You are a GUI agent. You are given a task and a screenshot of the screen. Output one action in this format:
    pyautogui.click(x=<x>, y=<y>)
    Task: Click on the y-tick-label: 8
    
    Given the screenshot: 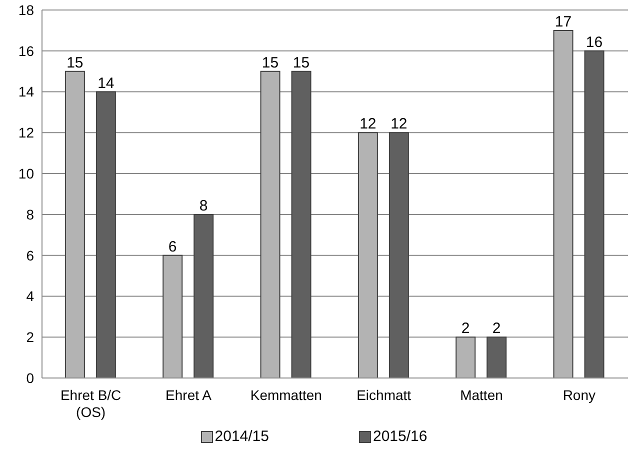 What is the action you would take?
    pyautogui.click(x=30, y=214)
    